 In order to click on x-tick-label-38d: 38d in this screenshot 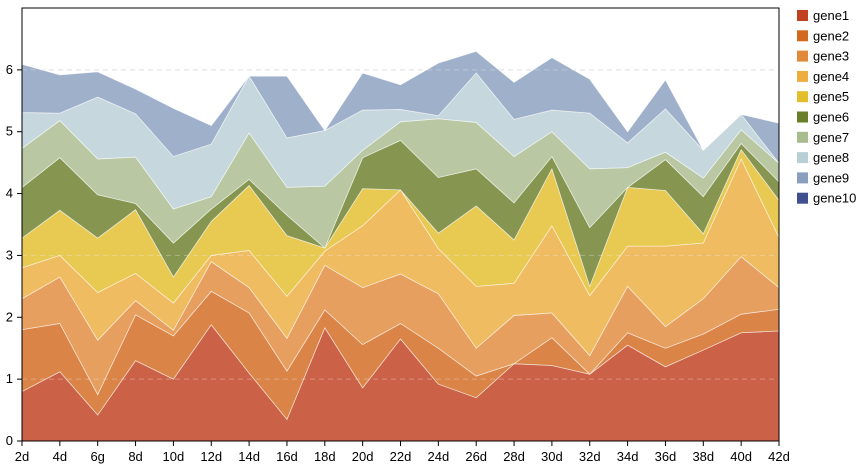, I will do `click(703, 456)`.